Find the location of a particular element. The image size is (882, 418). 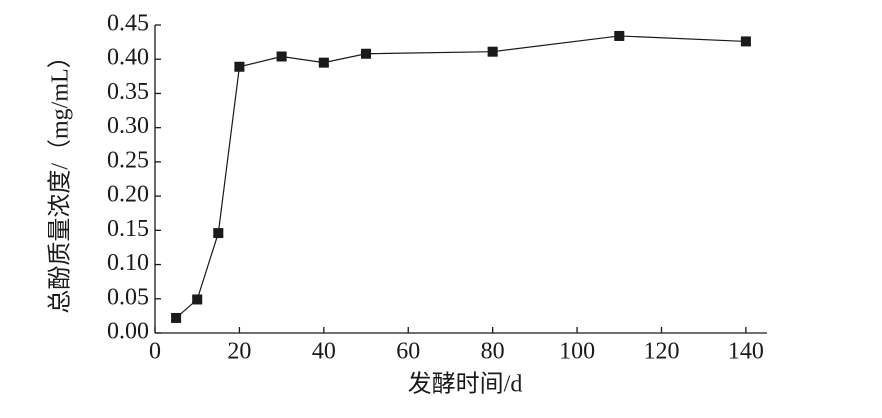

y-tick-label: 0.45 is located at coordinates (128, 24).